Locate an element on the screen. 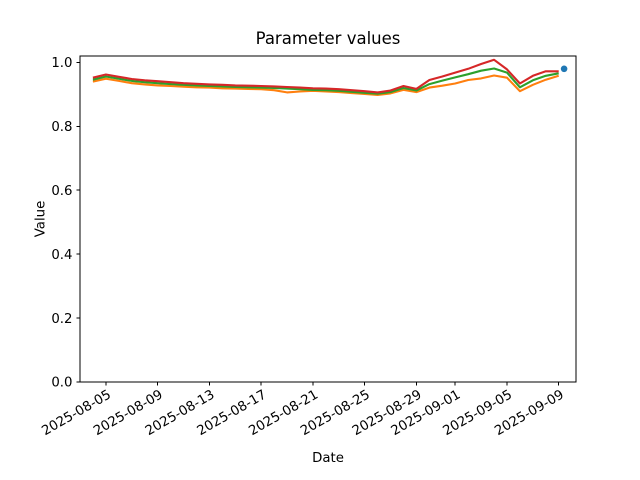  series-red-line is located at coordinates (325, 76).